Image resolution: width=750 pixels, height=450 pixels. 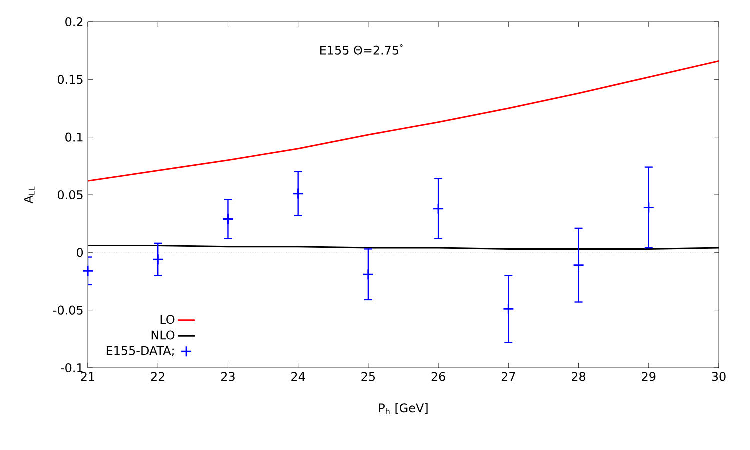 What do you see at coordinates (80, 253) in the screenshot?
I see `y-tick-label: 0` at bounding box center [80, 253].